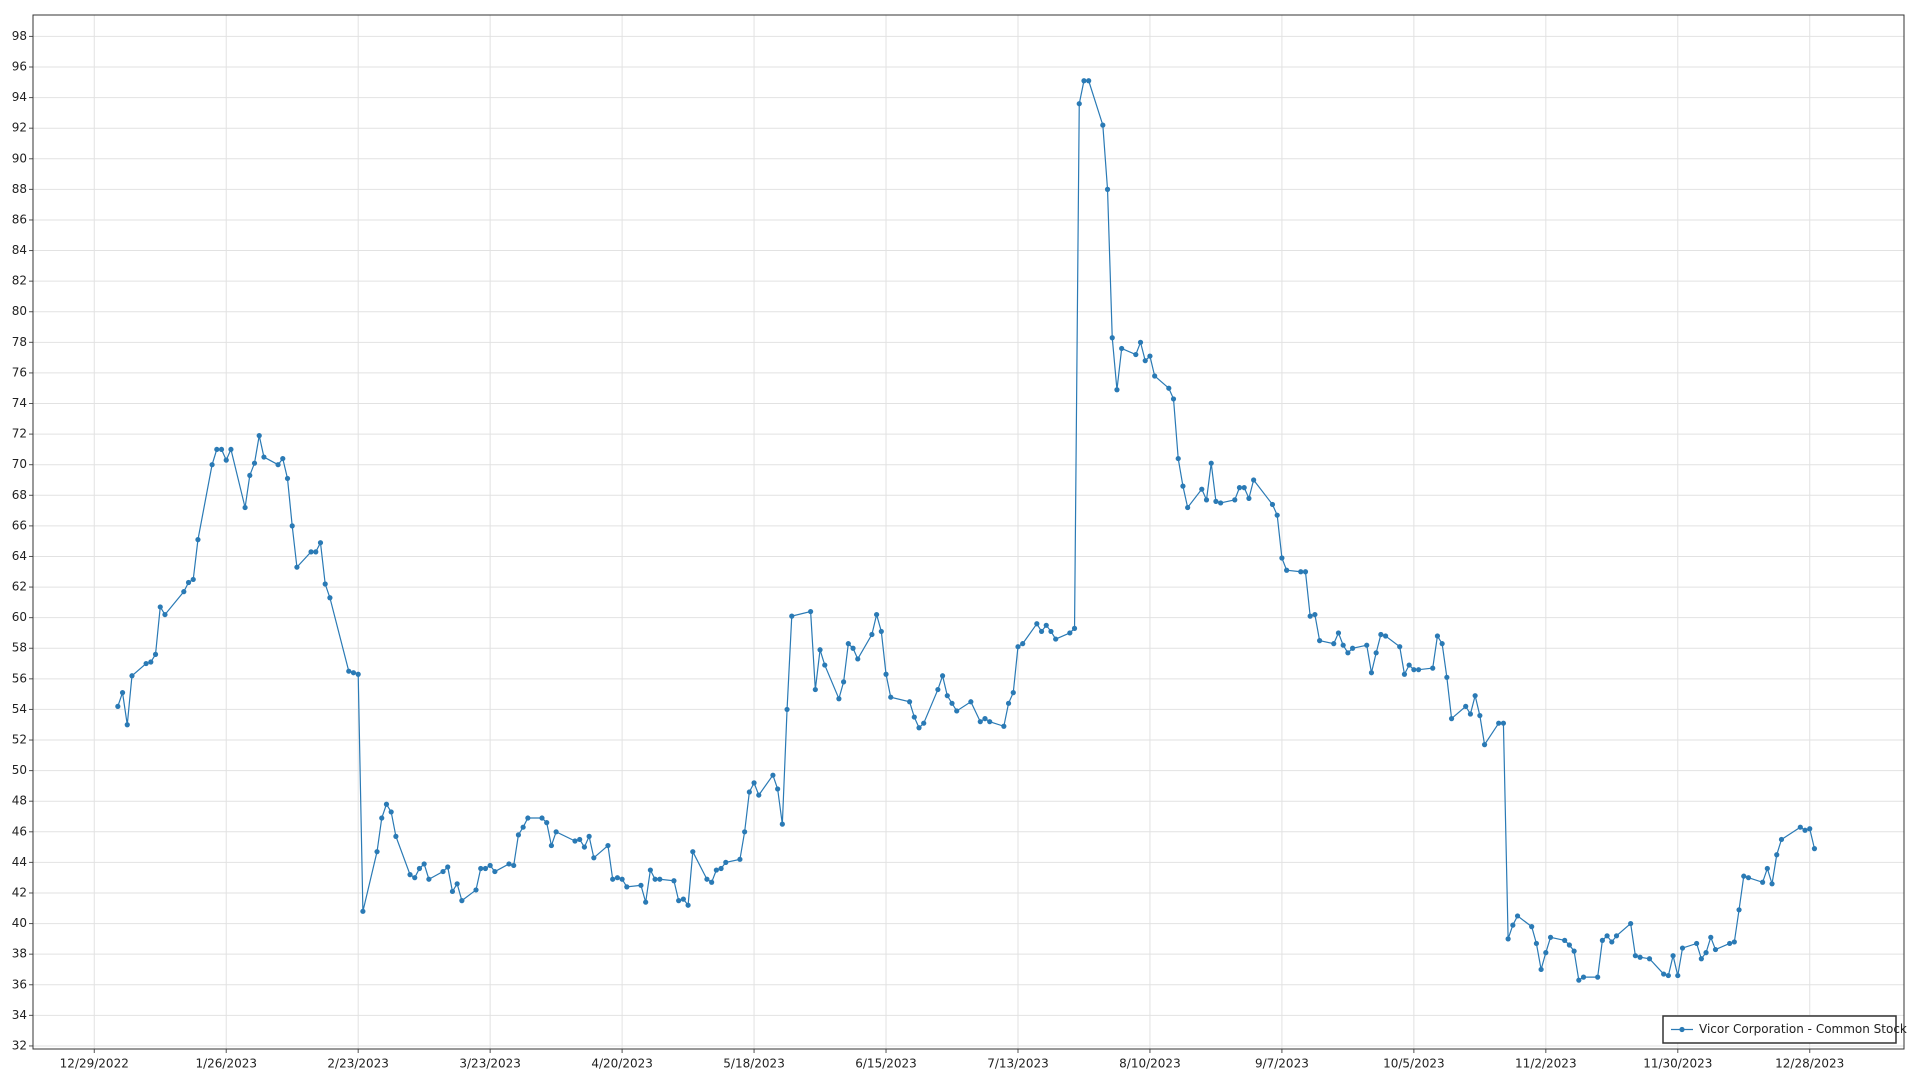 The image size is (1920, 1080). I want to click on y-tick-label: 36, so click(19, 984).